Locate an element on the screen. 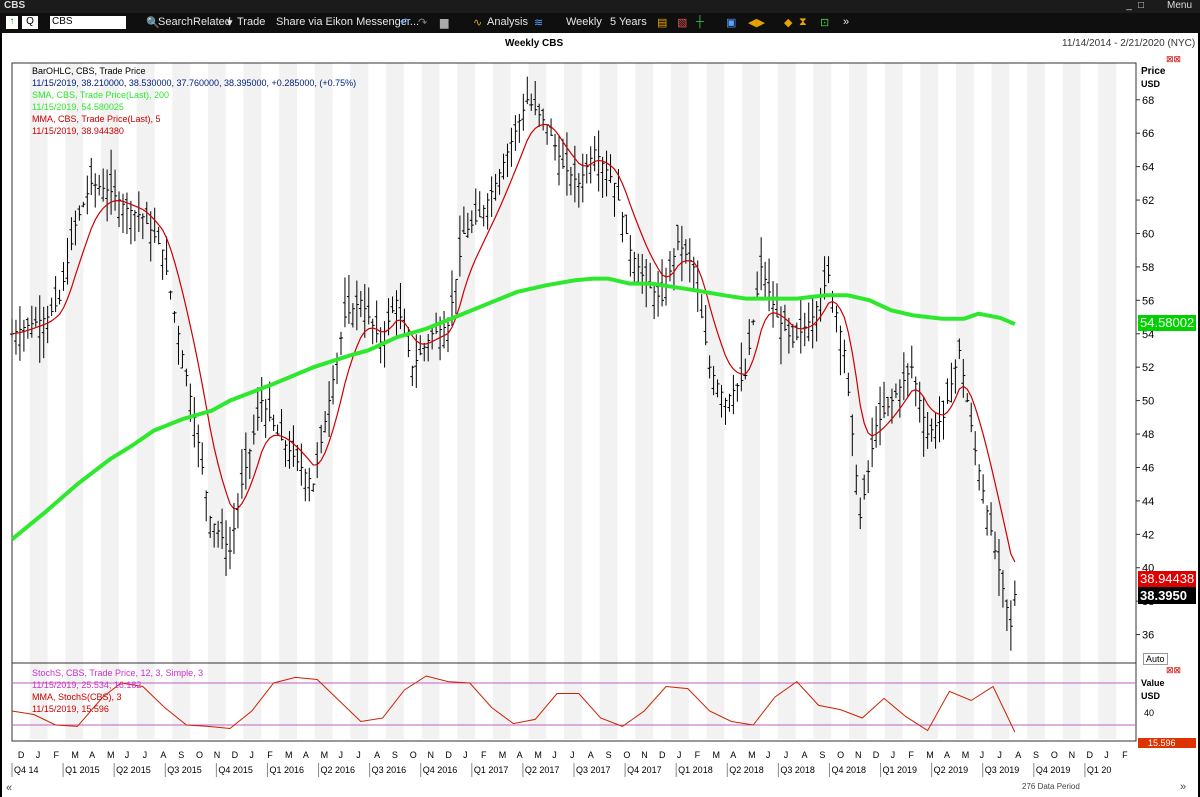 The height and width of the screenshot is (797, 1200). more-icon: » is located at coordinates (846, 22).